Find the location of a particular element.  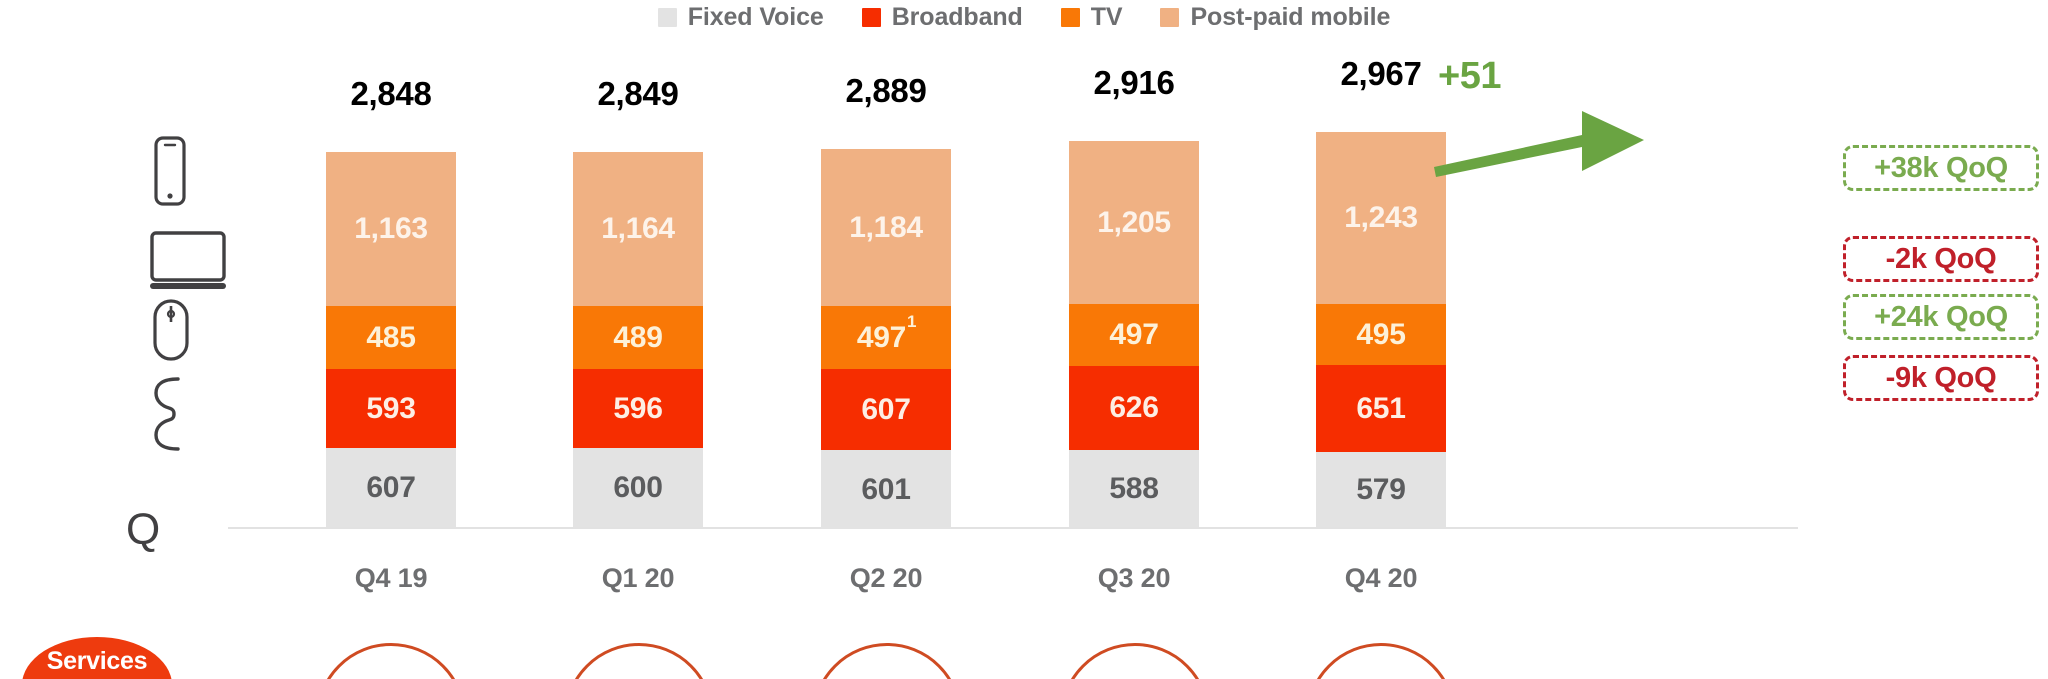

segment-post-paid-mobile-q1-20: 1,164 is located at coordinates (638, 229).